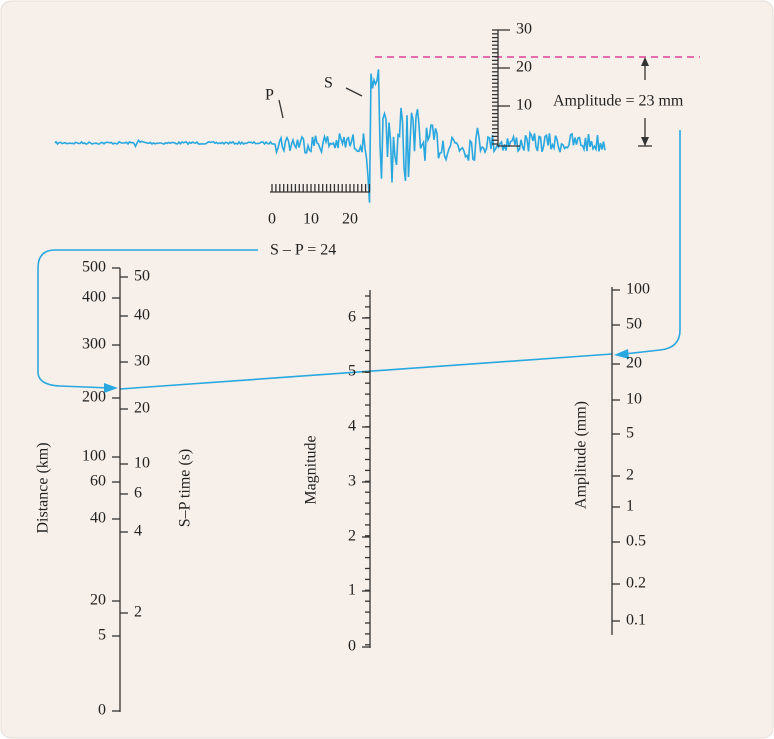  Describe the element at coordinates (98, 600) in the screenshot. I see `distance-scale-label: 20` at that location.